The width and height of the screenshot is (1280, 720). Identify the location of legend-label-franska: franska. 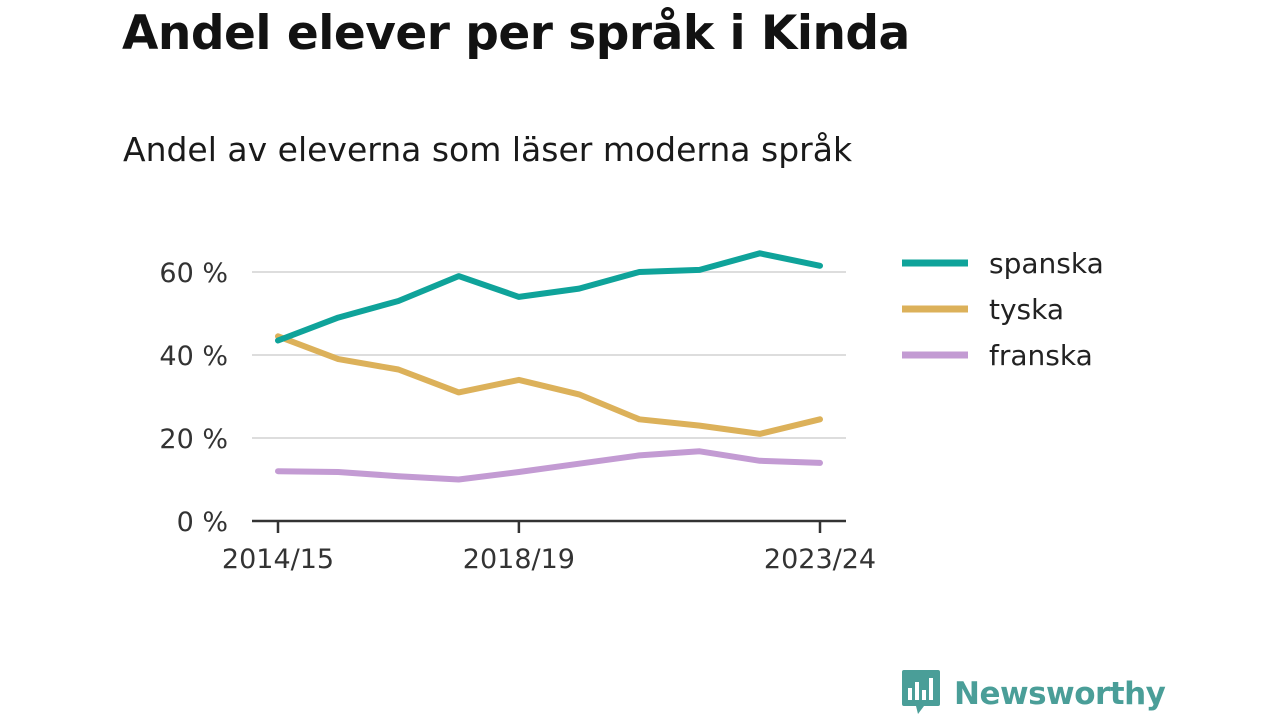
(1041, 355).